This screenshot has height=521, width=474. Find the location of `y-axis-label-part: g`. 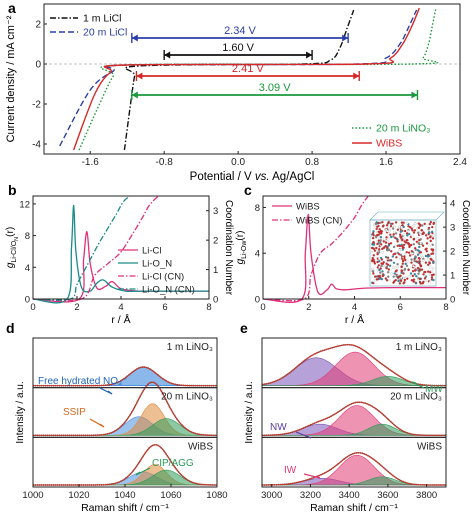

y-axis-label-part: g is located at coordinates (10, 265).